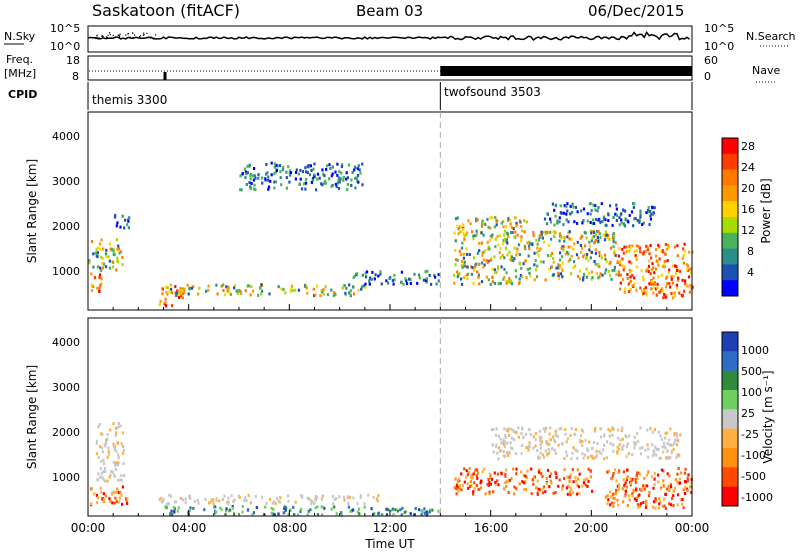 Image resolution: width=800 pixels, height=554 pixels. I want to click on nave-tick-top: 60, so click(711, 60).